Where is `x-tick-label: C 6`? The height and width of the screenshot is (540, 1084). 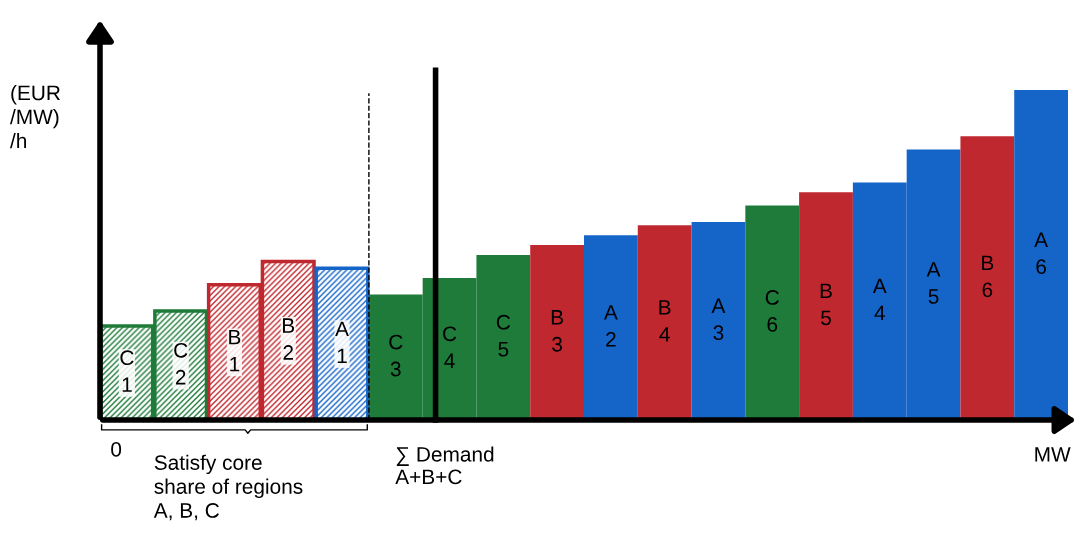
x-tick-label: C 6 is located at coordinates (772, 311).